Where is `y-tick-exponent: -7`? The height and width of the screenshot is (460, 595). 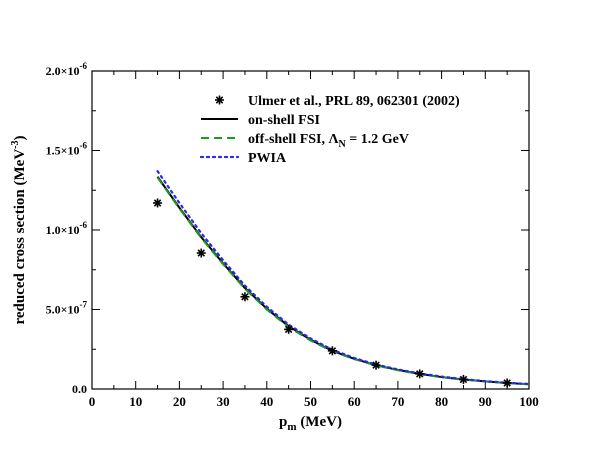 y-tick-exponent: -7 is located at coordinates (84, 305).